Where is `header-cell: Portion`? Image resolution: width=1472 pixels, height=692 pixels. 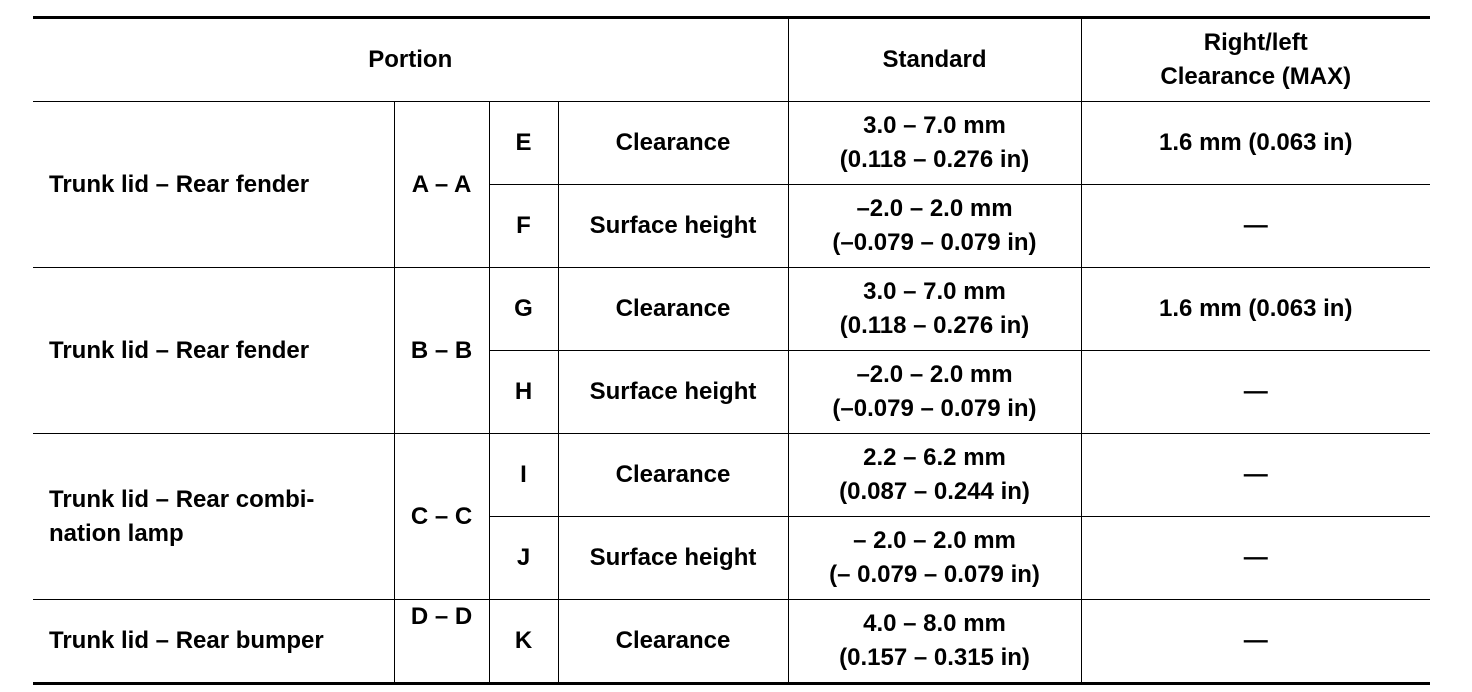 header-cell: Portion is located at coordinates (411, 59).